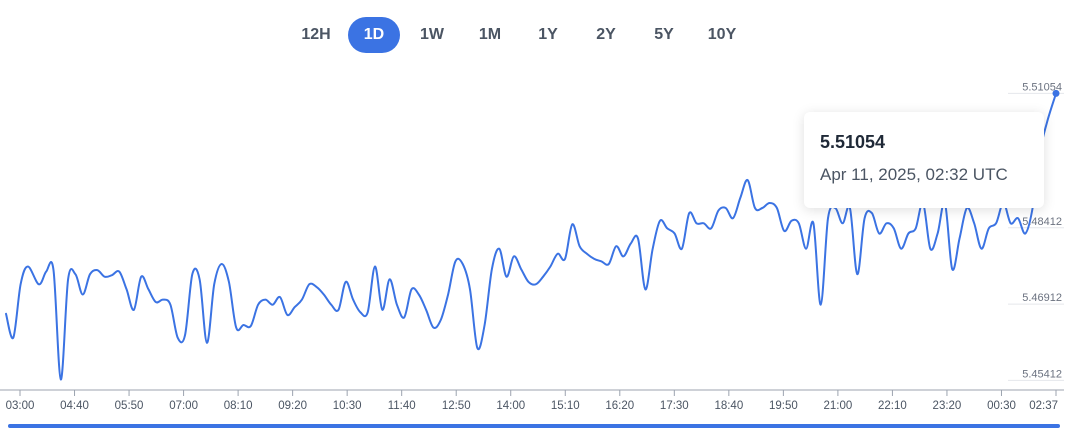 The width and height of the screenshot is (1080, 428). Describe the element at coordinates (1056, 93) in the screenshot. I see `hover-point-marker` at that location.